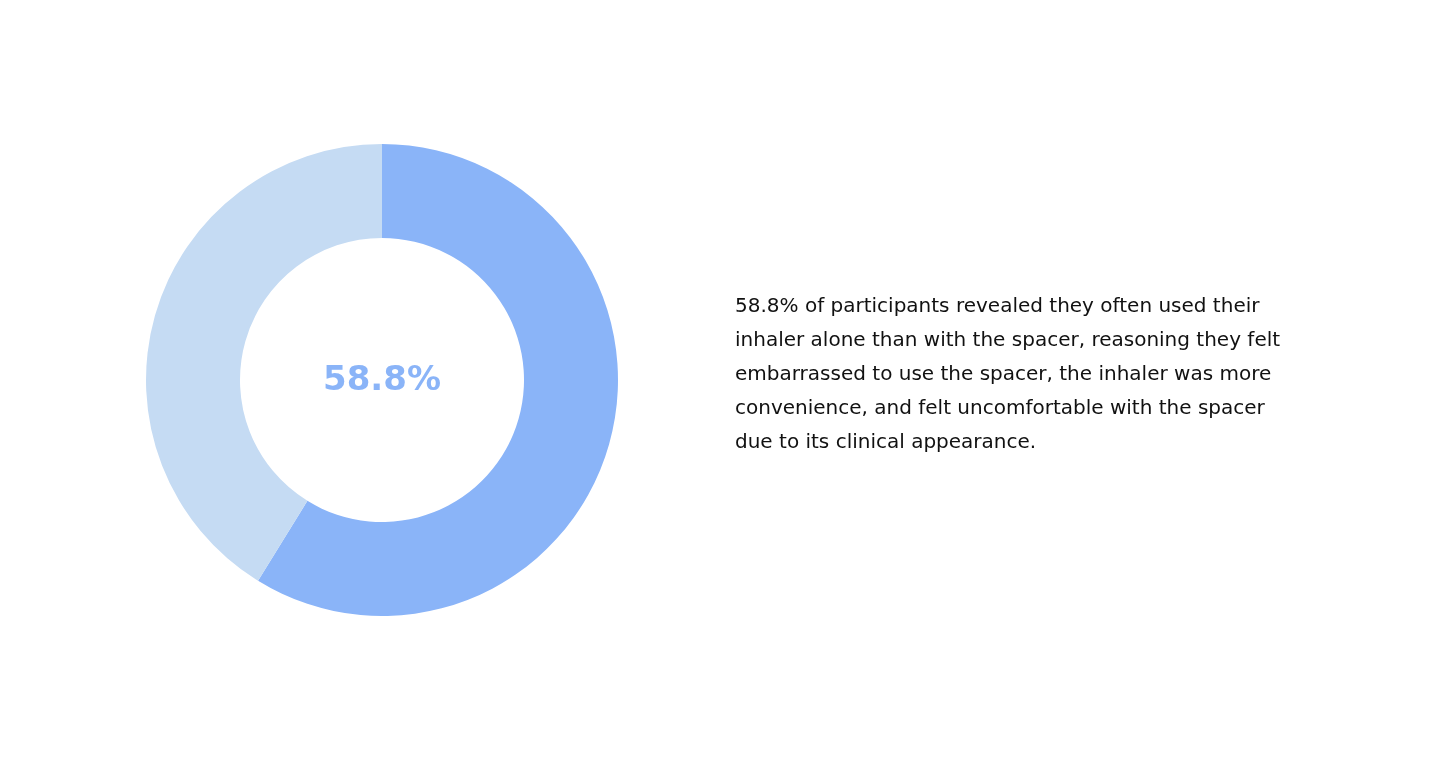 Image resolution: width=1440 pixels, height=760 pixels. I want to click on text: 58.8% of participants revealed they often used their inhaler alone than with the spacer, reasoning they felt embarrassed to use the spacer, the inhaler was more convenience, and felt uncomfortable with the spacer due to its clinical appearance., so click(1008, 373).